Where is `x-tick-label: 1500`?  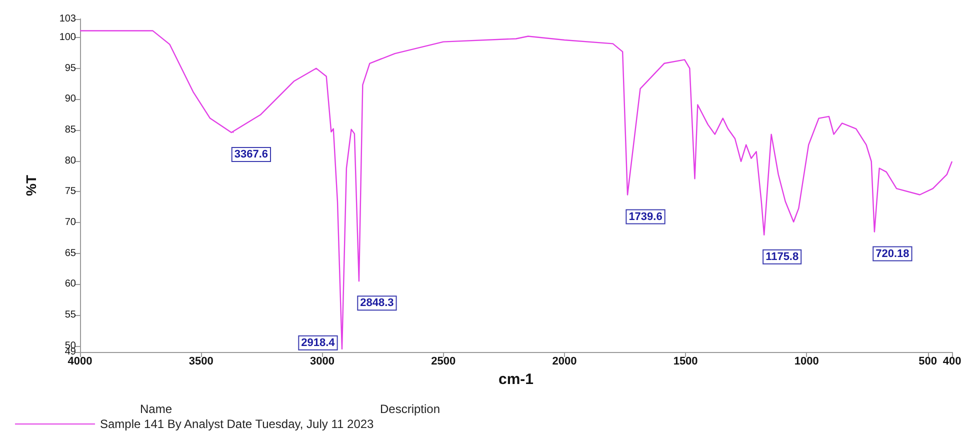
x-tick-label: 1500 is located at coordinates (685, 362).